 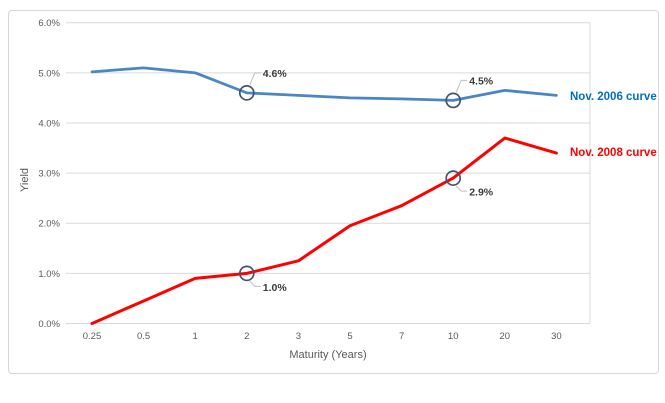 What do you see at coordinates (324, 84) in the screenshot?
I see `series-line-nov-2006-curve` at bounding box center [324, 84].